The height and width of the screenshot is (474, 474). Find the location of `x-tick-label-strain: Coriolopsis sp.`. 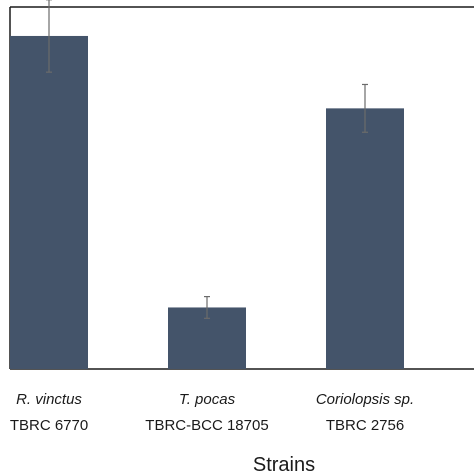

x-tick-label-strain: Coriolopsis sp. is located at coordinates (365, 399).